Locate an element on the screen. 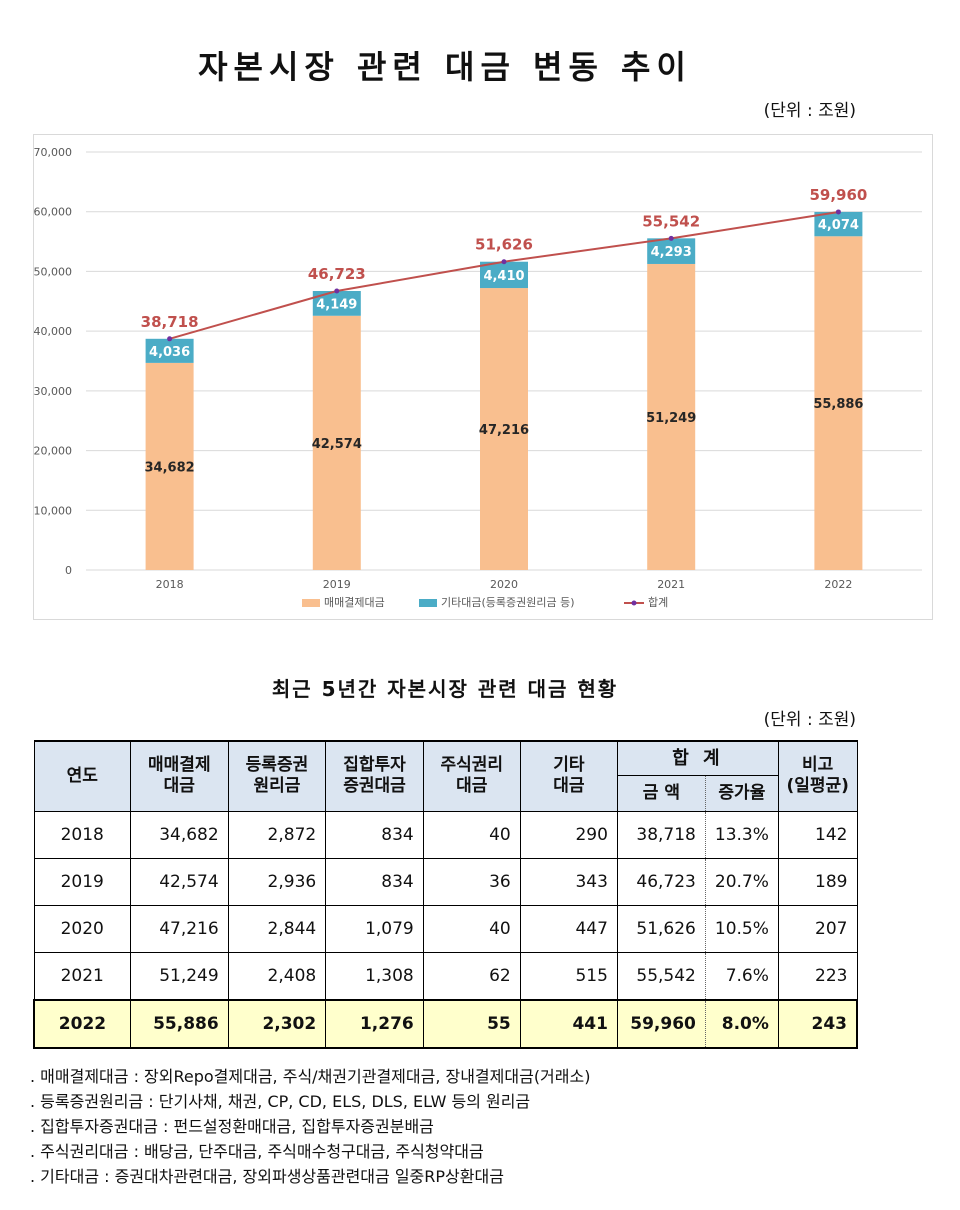  x-tick-label: 2021 is located at coordinates (671, 584).